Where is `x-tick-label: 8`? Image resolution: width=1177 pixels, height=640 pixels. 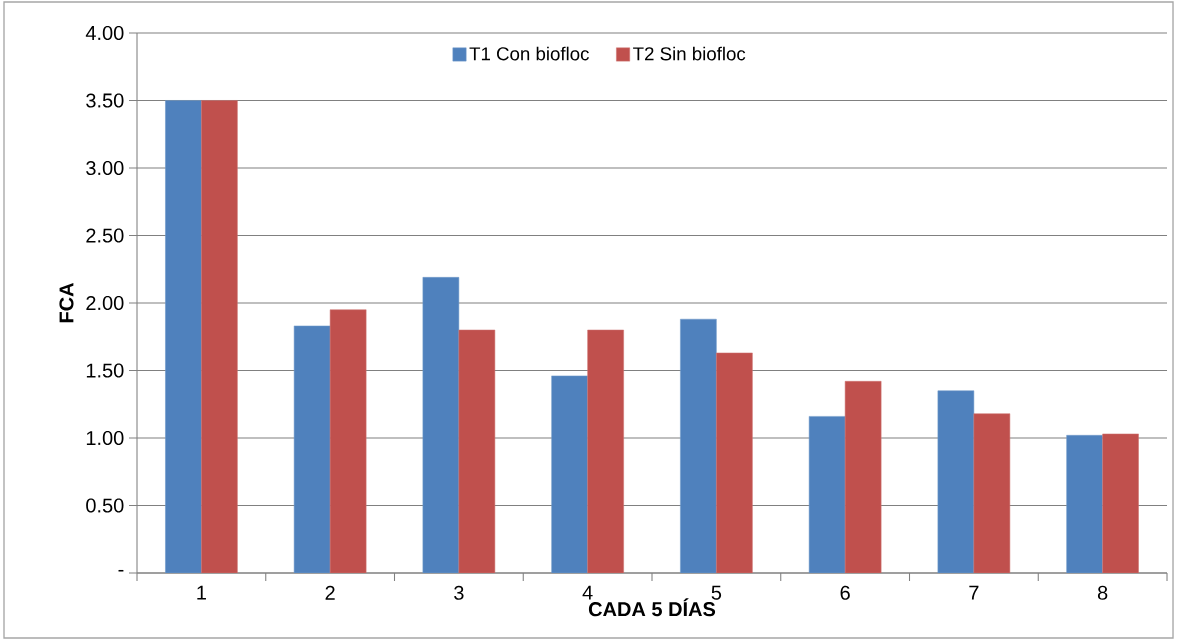 x-tick-label: 8 is located at coordinates (1102, 592).